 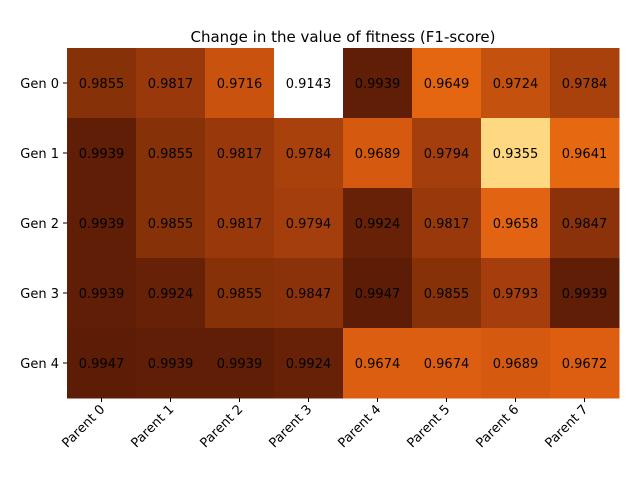 I want to click on x-tick-label: Parent 7, so click(x=567, y=426).